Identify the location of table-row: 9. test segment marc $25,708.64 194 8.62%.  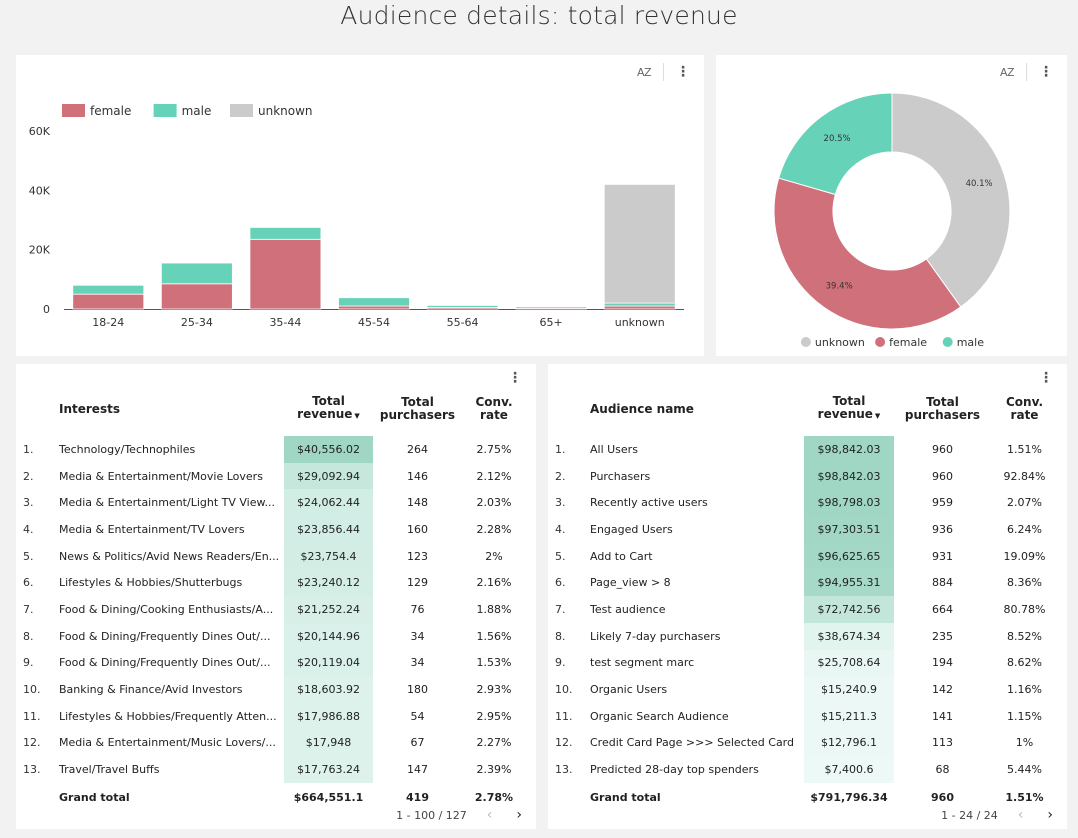
(803, 663).